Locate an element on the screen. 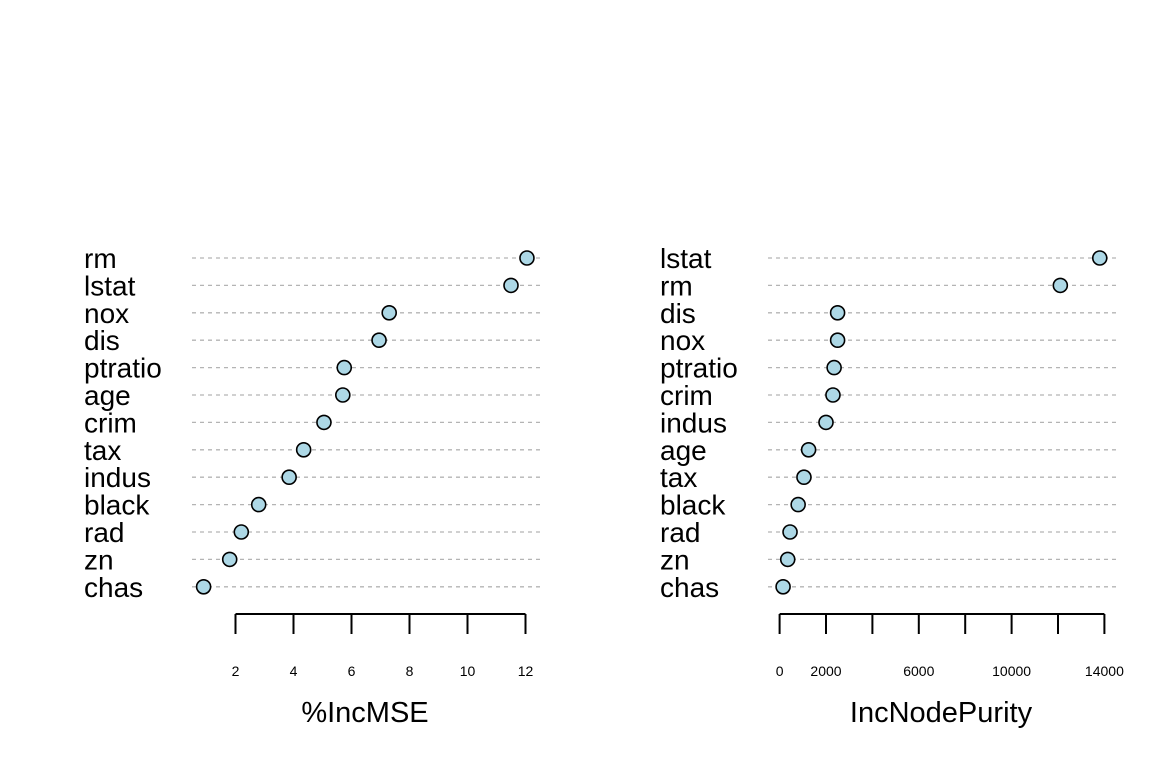  x-tick-label: 10 is located at coordinates (468, 671).